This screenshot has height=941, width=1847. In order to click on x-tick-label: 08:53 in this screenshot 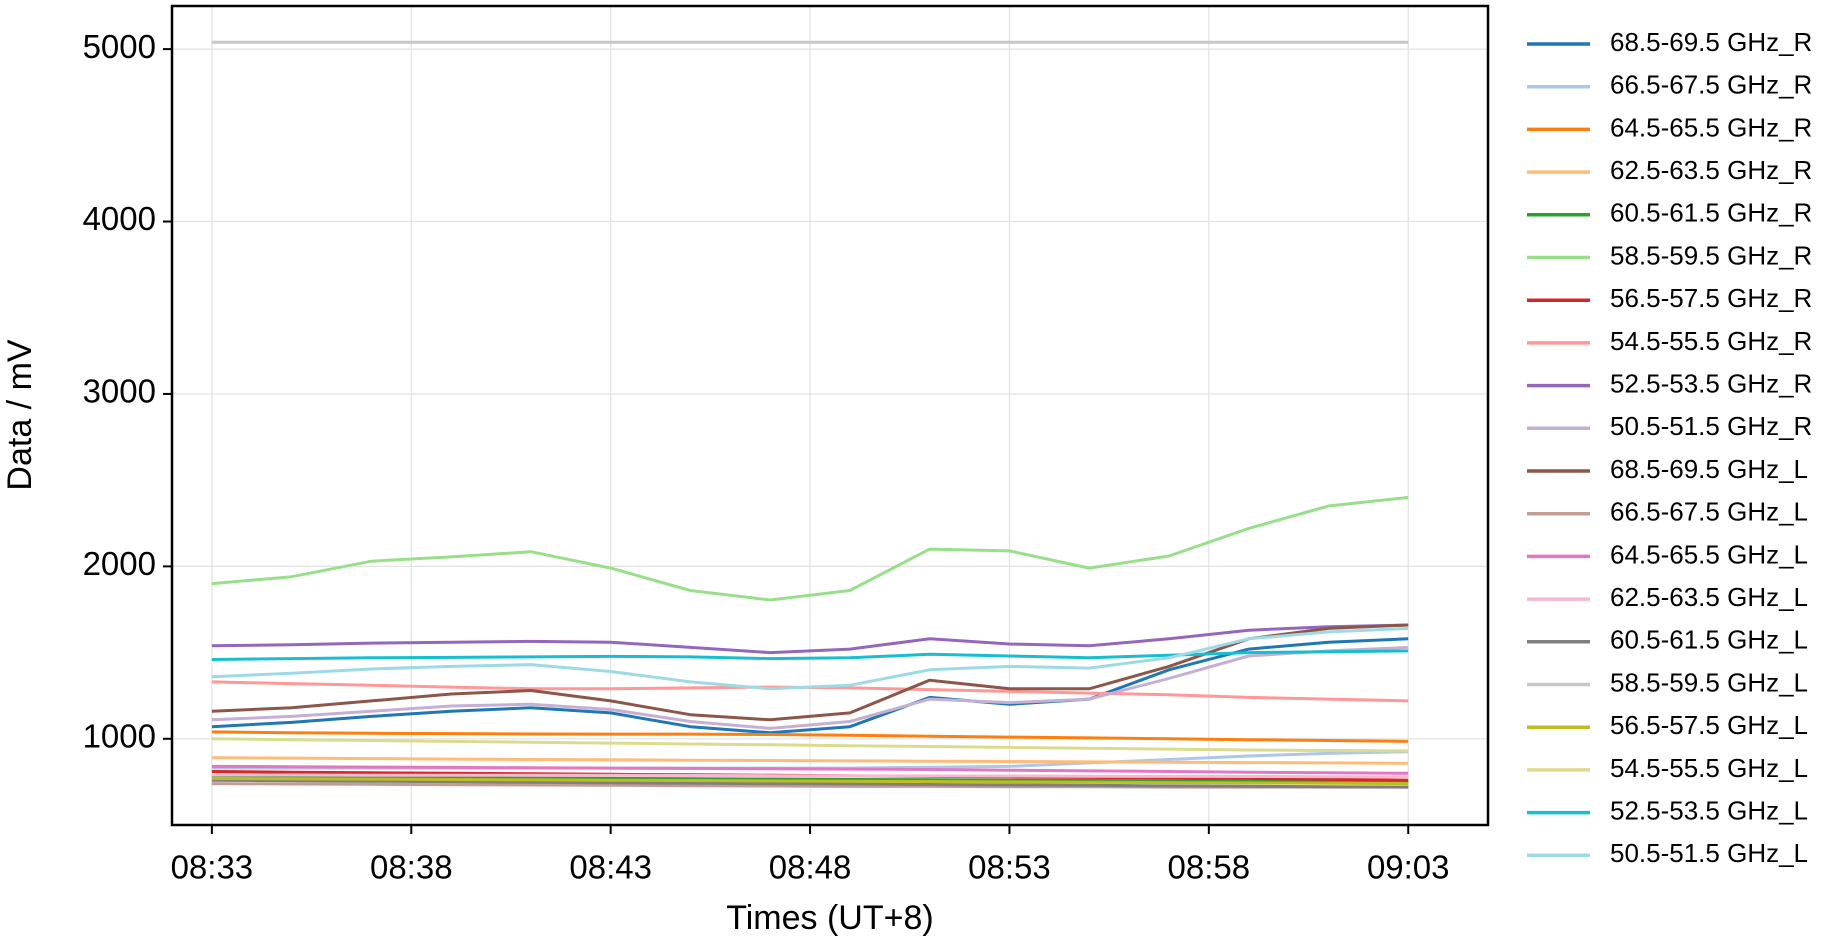, I will do `click(1009, 867)`.